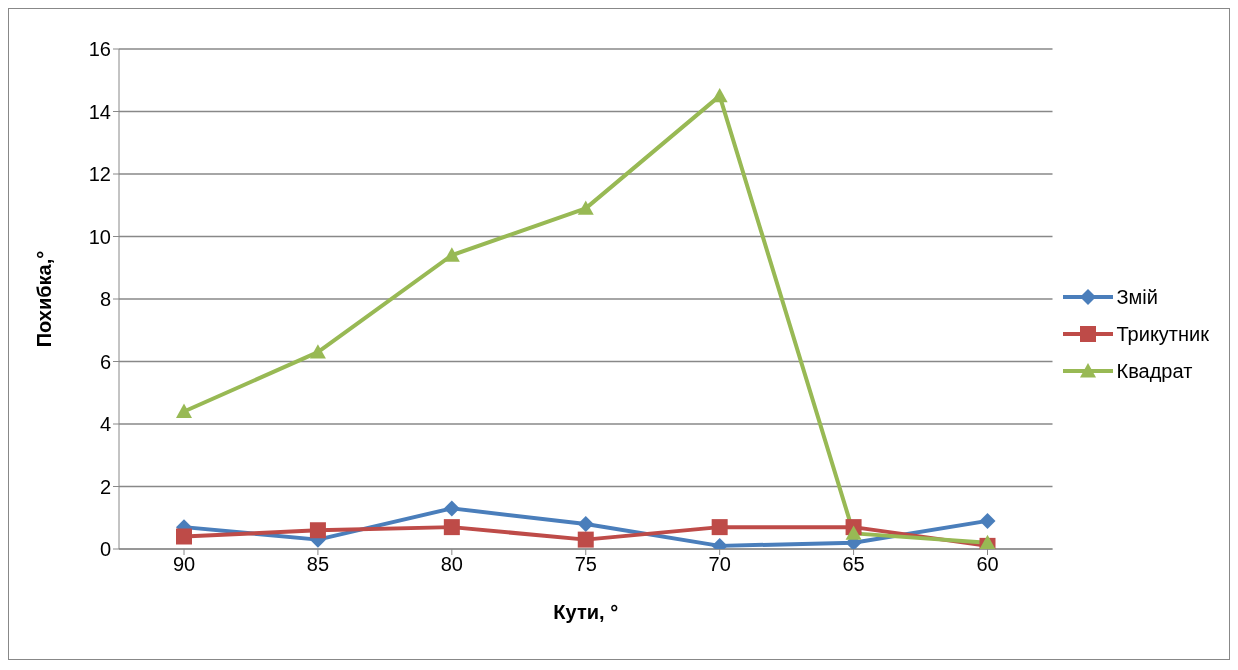 The image size is (1238, 670). What do you see at coordinates (99, 49) in the screenshot?
I see `y-tick-label: 16` at bounding box center [99, 49].